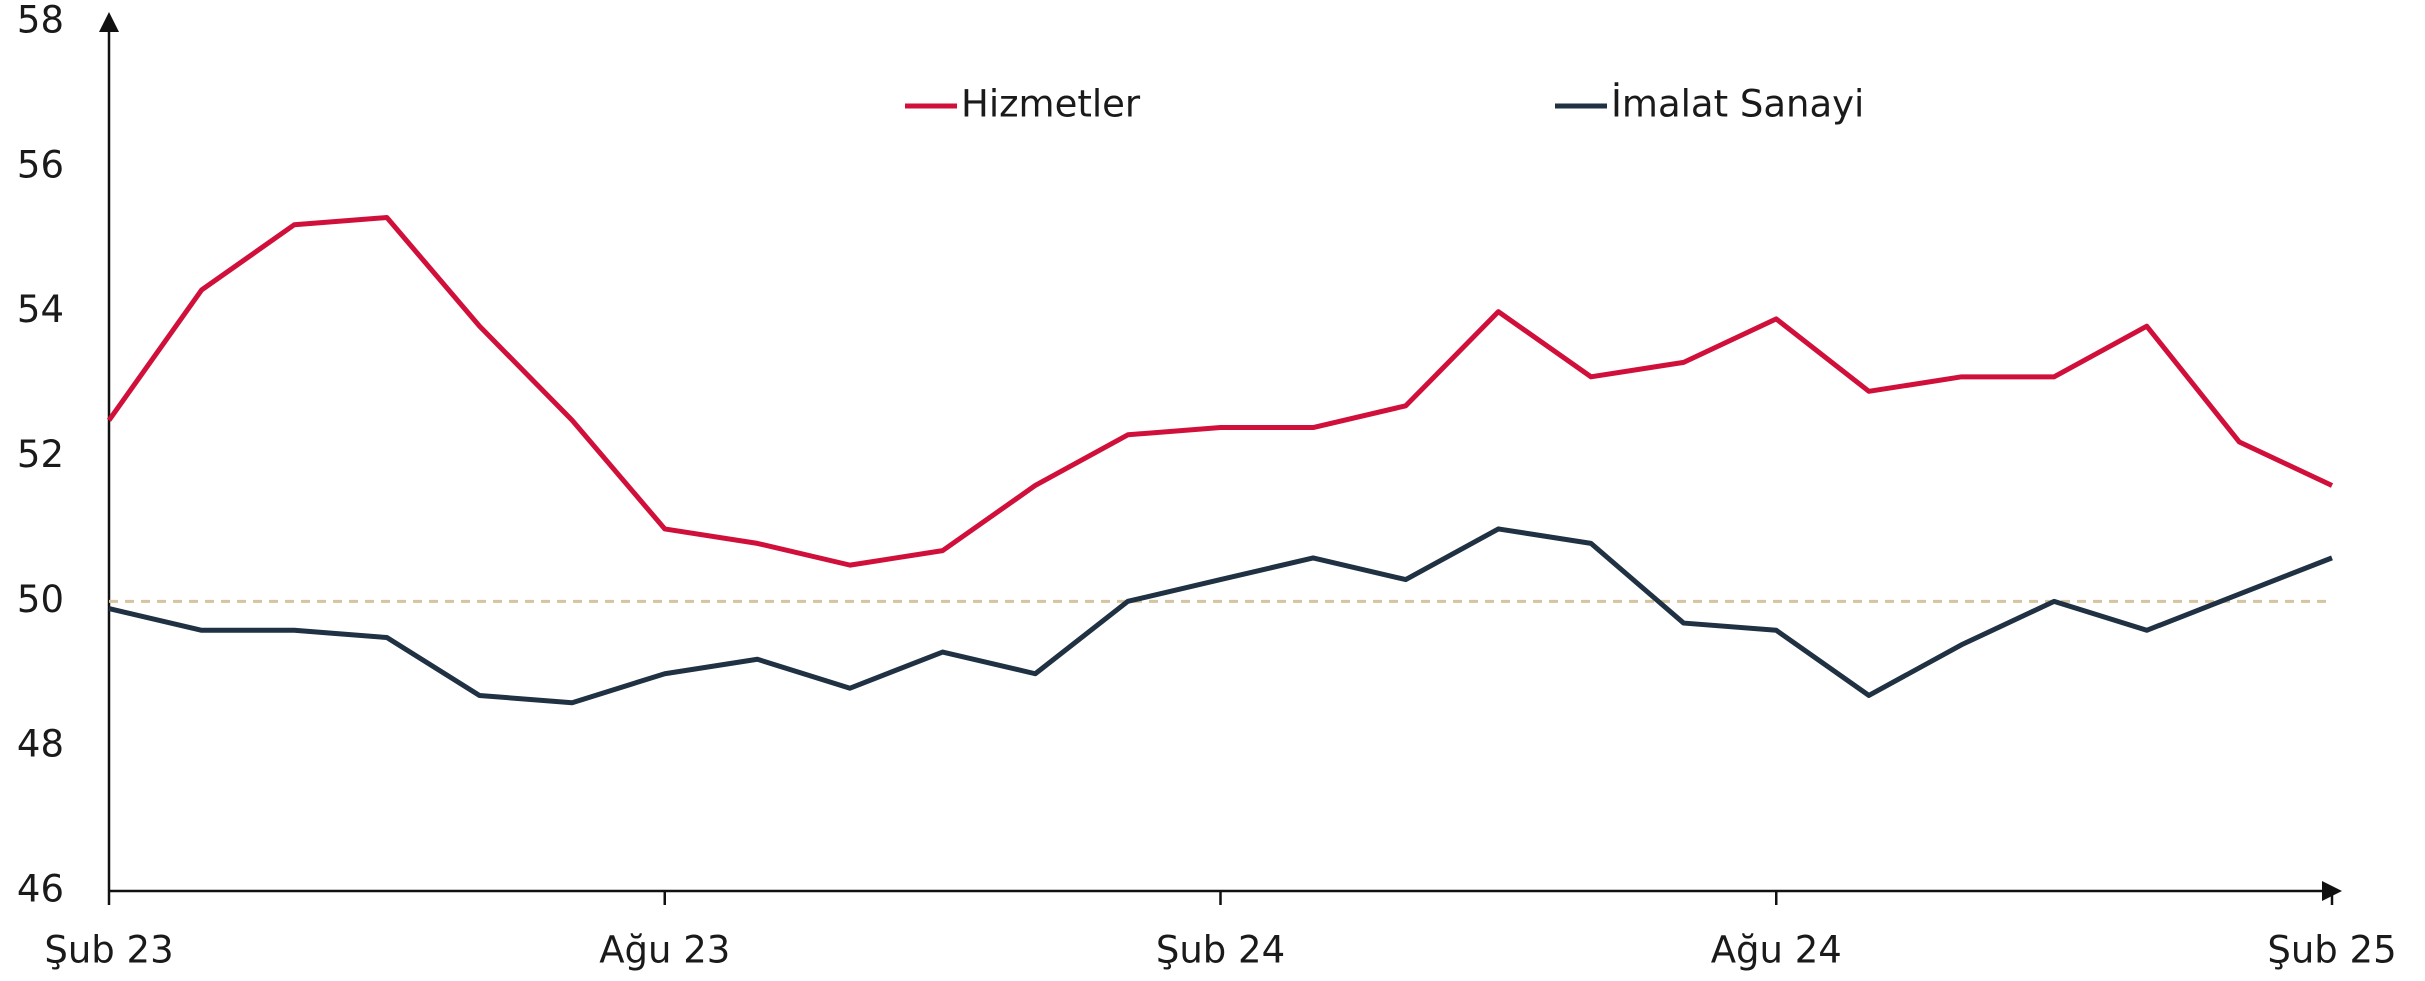  What do you see at coordinates (40, 599) in the screenshot?
I see `y-tick-label: 50` at bounding box center [40, 599].